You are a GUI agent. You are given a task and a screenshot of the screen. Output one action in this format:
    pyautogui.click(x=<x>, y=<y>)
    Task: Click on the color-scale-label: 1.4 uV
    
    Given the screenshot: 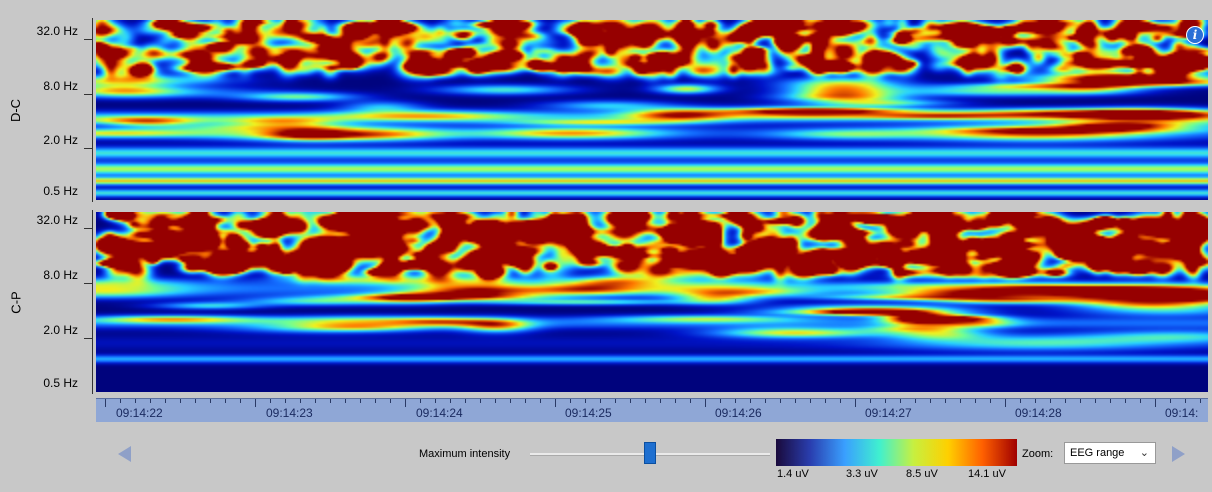 What is the action you would take?
    pyautogui.click(x=793, y=474)
    